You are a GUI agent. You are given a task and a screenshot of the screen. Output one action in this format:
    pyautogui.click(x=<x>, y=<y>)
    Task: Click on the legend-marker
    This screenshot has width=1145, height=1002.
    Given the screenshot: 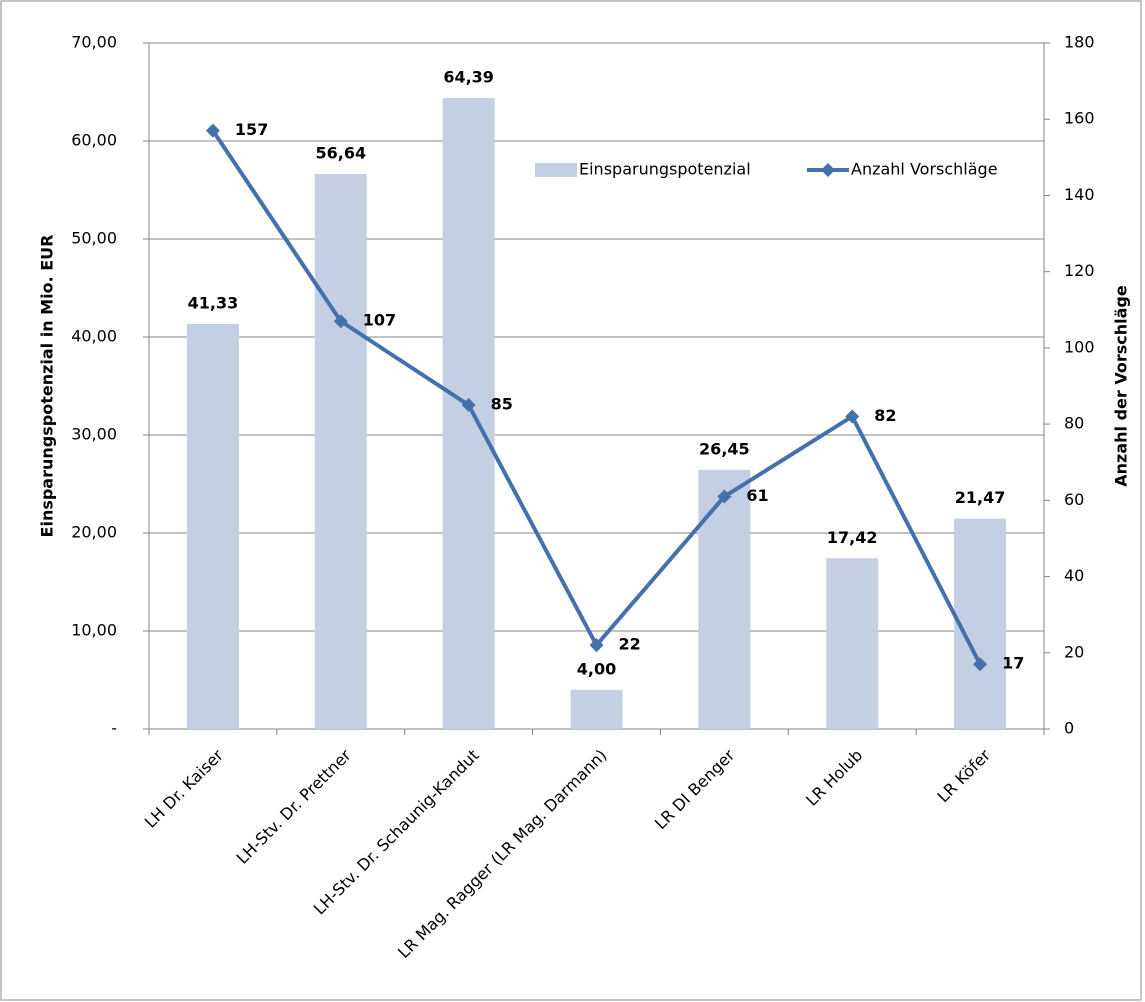 What is the action you would take?
    pyautogui.click(x=828, y=170)
    